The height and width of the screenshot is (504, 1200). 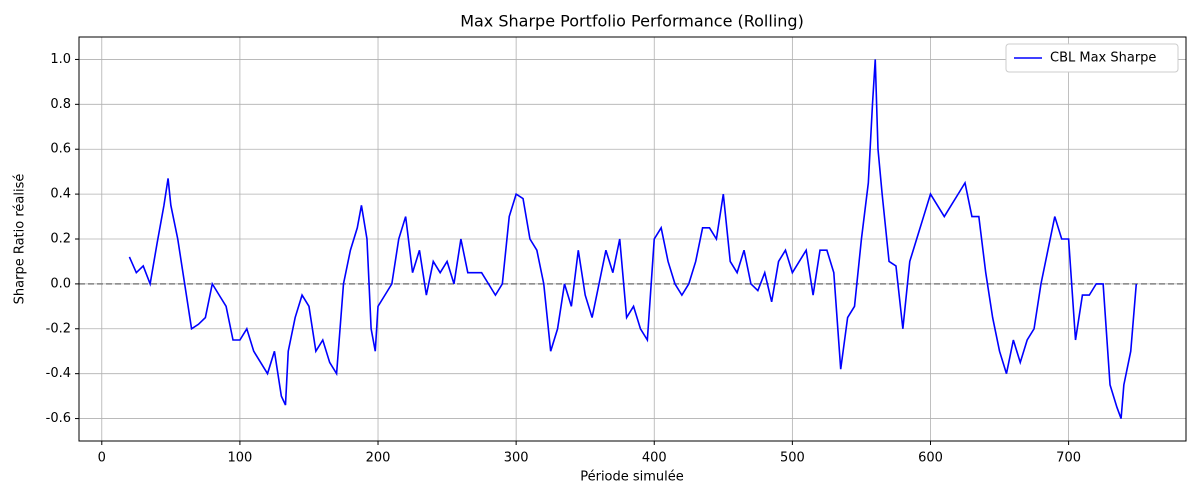 I want to click on x-tick-label: 400, so click(x=654, y=458).